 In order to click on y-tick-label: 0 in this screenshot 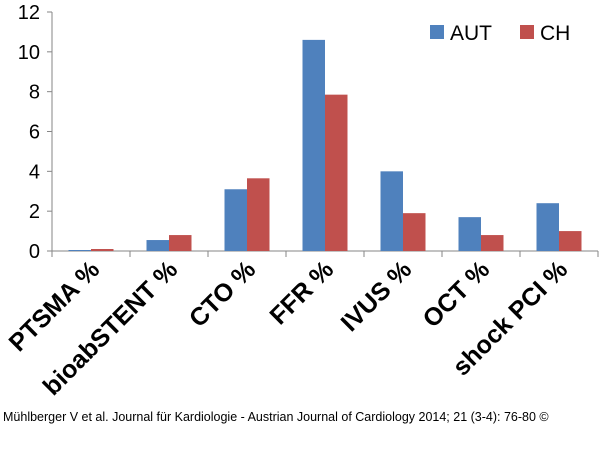, I will do `click(34, 252)`.